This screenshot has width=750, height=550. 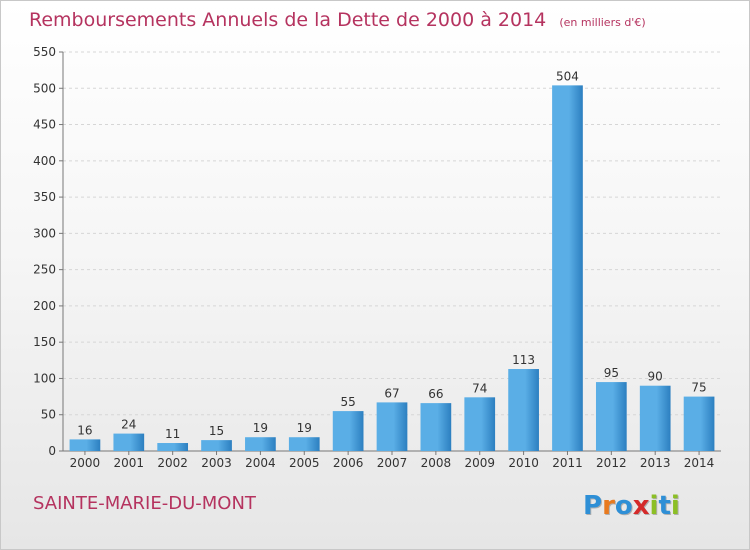 I want to click on x-tick-label: 2007, so click(x=392, y=463).